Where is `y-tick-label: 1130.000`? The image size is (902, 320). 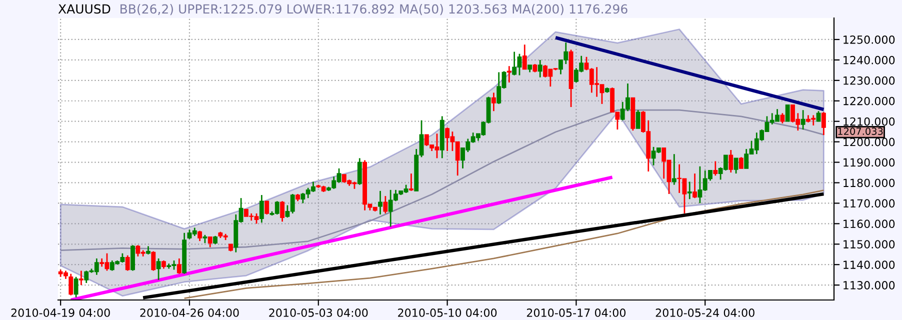 y-tick-label: 1130.000 is located at coordinates (869, 285).